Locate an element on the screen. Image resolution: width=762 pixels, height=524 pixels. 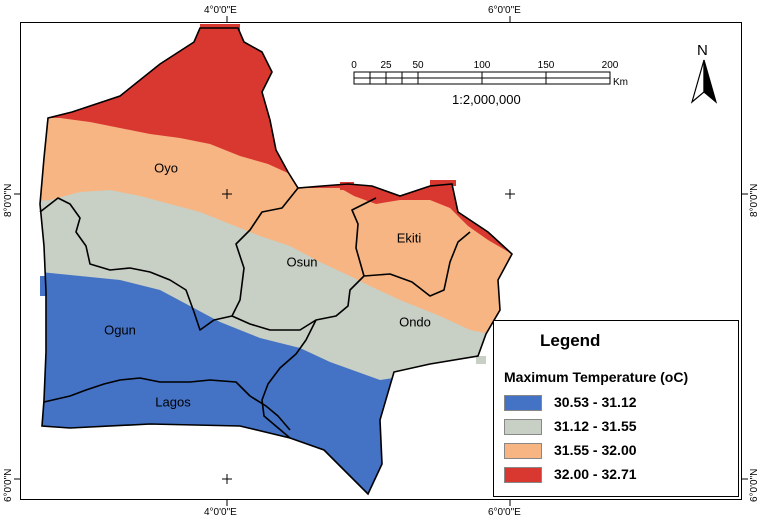
left-tick-8n: 8°0'0"N is located at coordinates (8, 200).